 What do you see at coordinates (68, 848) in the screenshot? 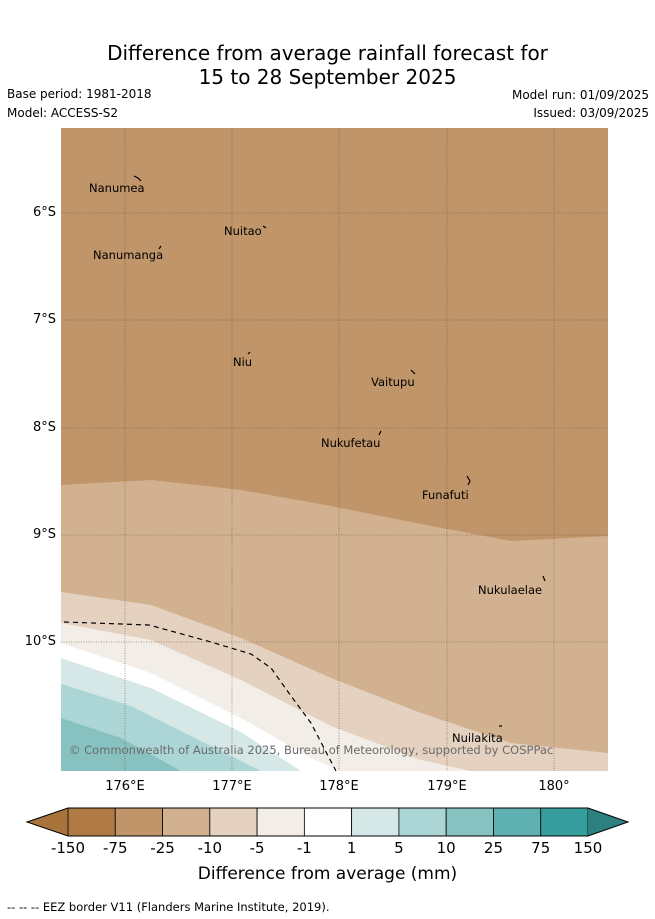
I see `colorbar-tick-label: -150` at bounding box center [68, 848].